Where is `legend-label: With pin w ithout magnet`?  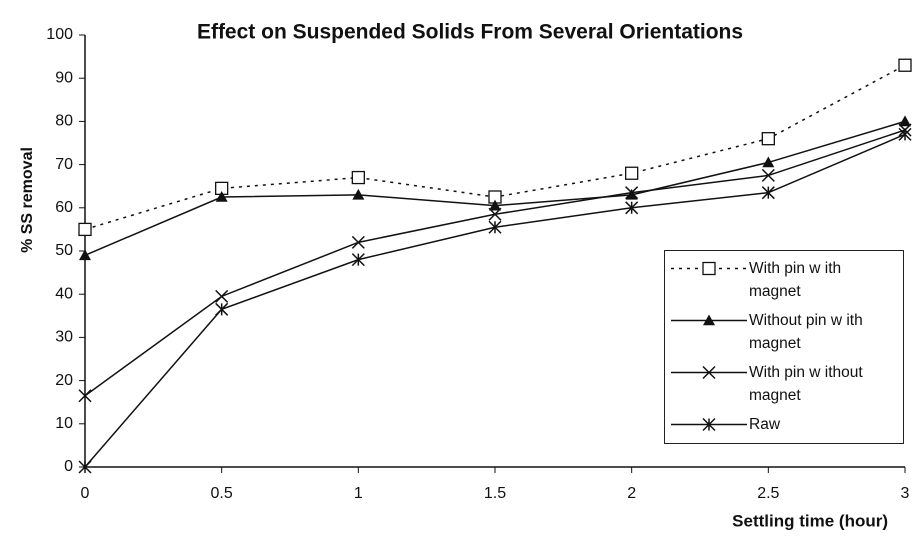 legend-label: With pin w ithout magnet is located at coordinates (806, 384).